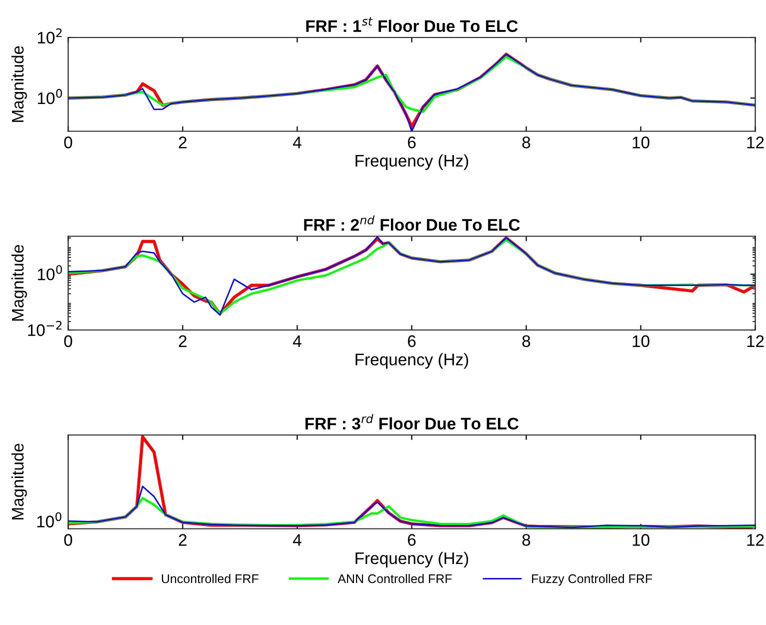 This screenshot has height=625, width=766. I want to click on legend-label: ANN Controlled FRF, so click(395, 579).